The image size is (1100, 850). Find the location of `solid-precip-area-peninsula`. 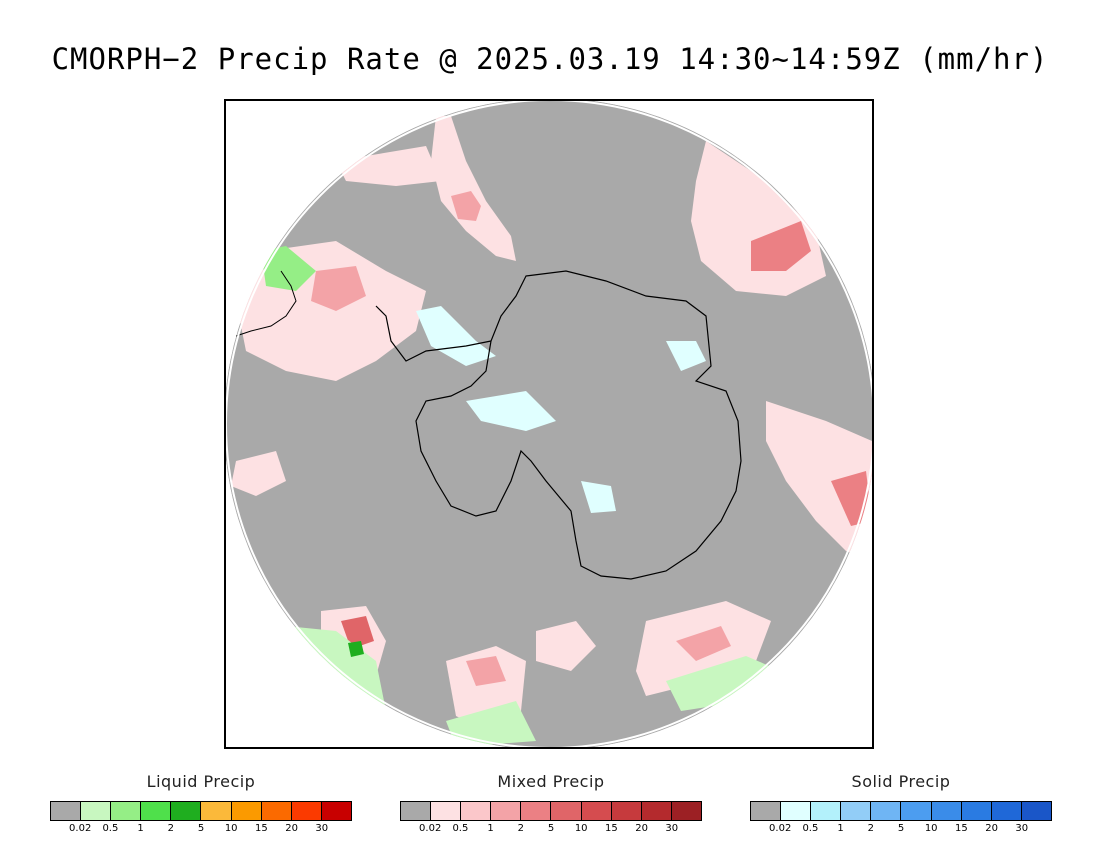

solid-precip-area-peninsula is located at coordinates (456, 336).